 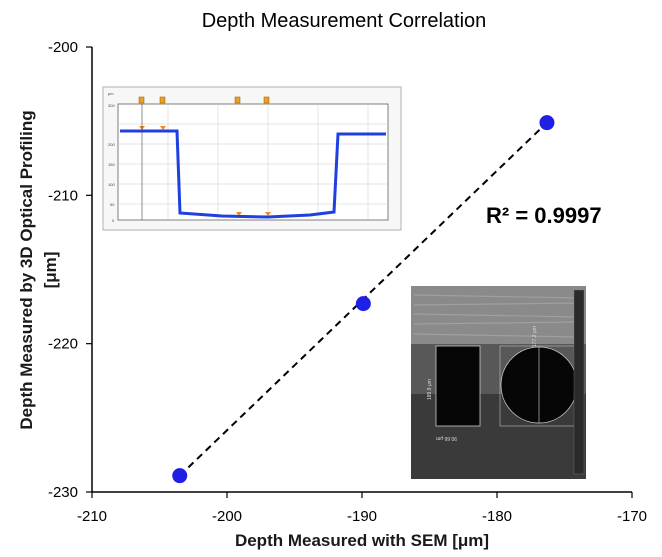 I want to click on x-tick-label: -200, so click(x=227, y=516).